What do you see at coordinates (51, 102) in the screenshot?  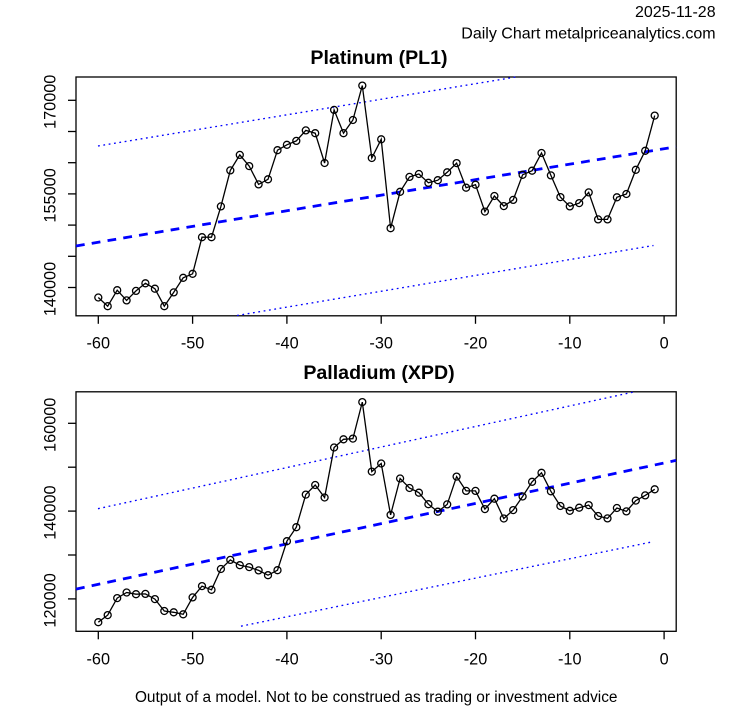 I see `svg-text: 170000` at bounding box center [51, 102].